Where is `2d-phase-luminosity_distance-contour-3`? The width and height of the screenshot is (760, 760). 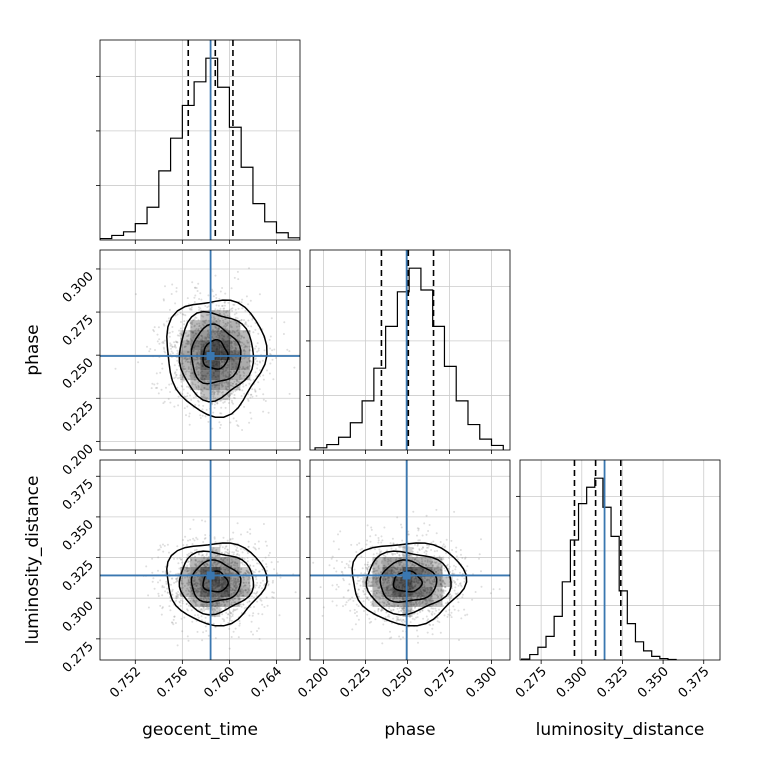 2d-phase-luminosity_distance-contour-3 is located at coordinates (409, 584).